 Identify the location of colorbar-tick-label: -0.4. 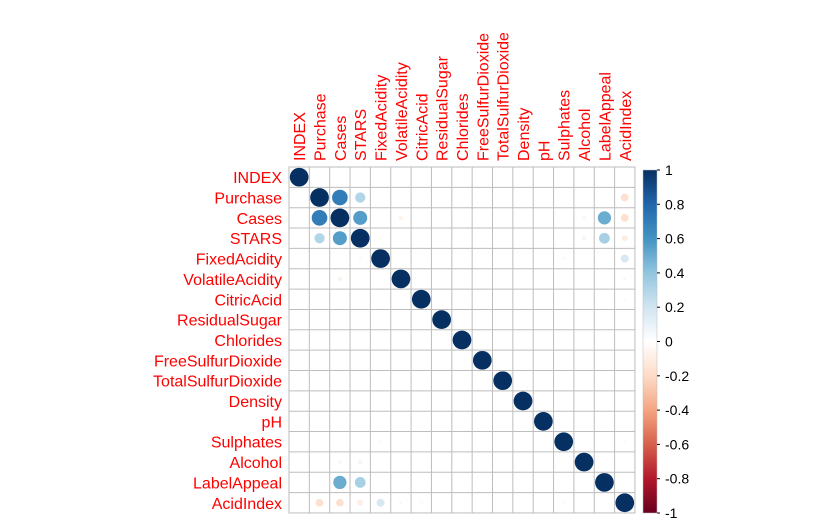
(677, 410).